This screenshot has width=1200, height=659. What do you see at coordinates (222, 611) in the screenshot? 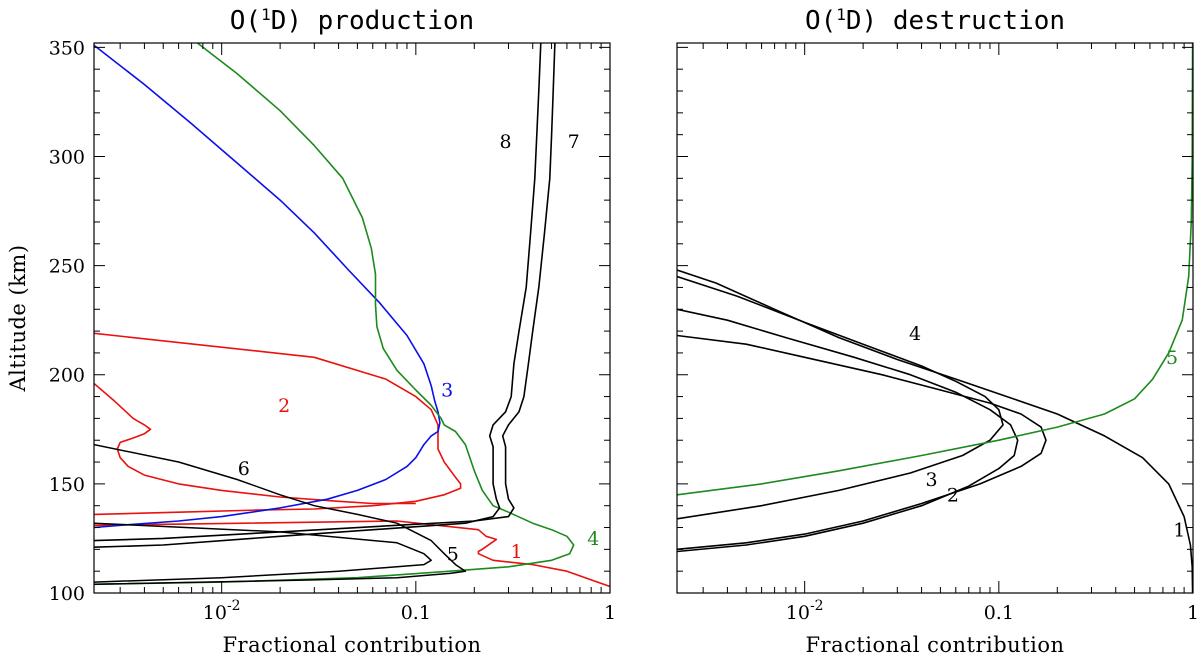
I see `production-x-tick-label: 10-2` at bounding box center [222, 611].